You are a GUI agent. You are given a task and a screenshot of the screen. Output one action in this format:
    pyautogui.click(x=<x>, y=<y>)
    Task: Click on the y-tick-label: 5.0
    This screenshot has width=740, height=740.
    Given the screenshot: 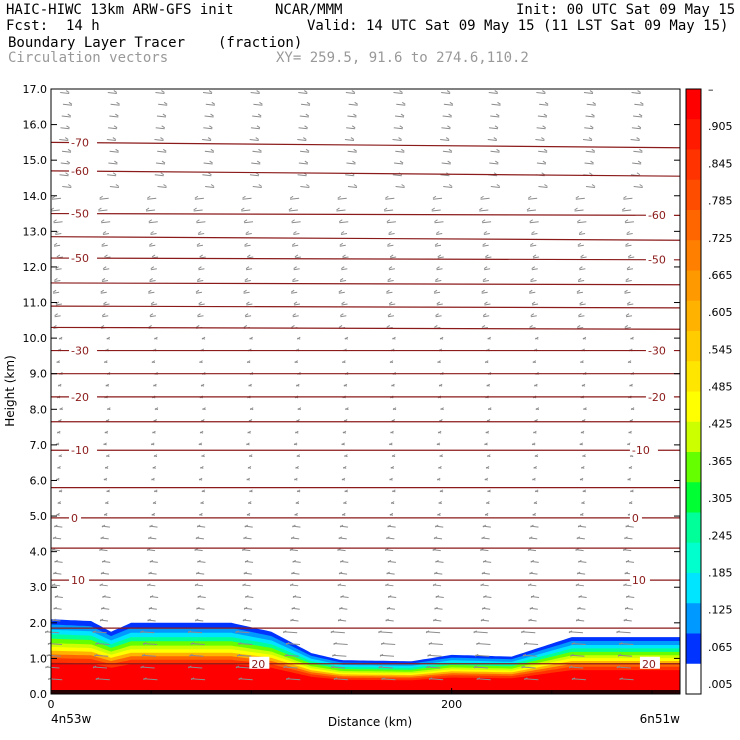 What is the action you would take?
    pyautogui.click(x=39, y=516)
    